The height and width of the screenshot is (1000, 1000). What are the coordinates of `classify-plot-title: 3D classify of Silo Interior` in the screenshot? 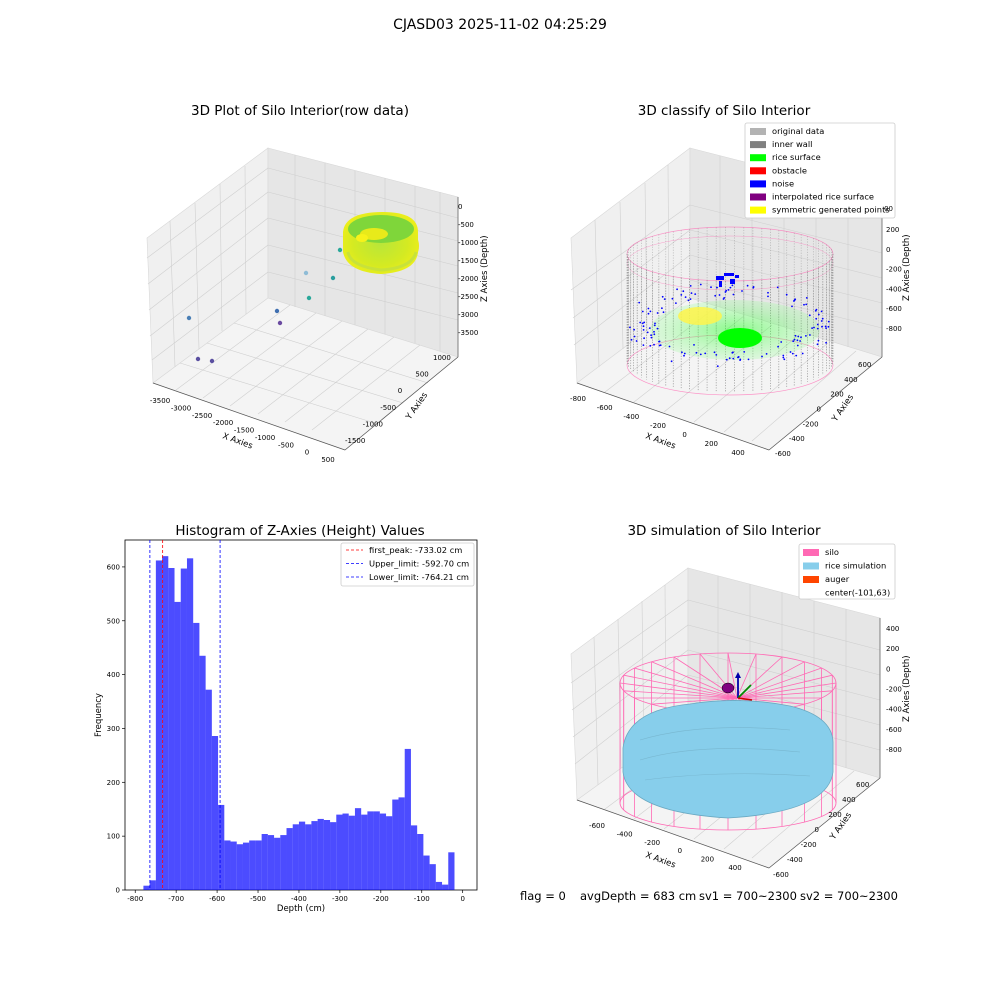 It's located at (724, 111).